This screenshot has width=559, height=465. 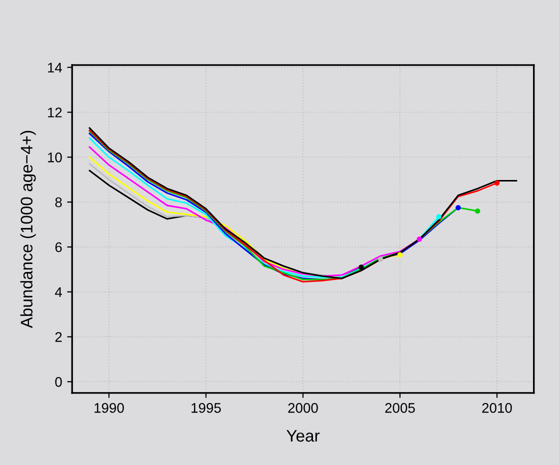 What do you see at coordinates (400, 408) in the screenshot?
I see `x-tick-label: 2005` at bounding box center [400, 408].